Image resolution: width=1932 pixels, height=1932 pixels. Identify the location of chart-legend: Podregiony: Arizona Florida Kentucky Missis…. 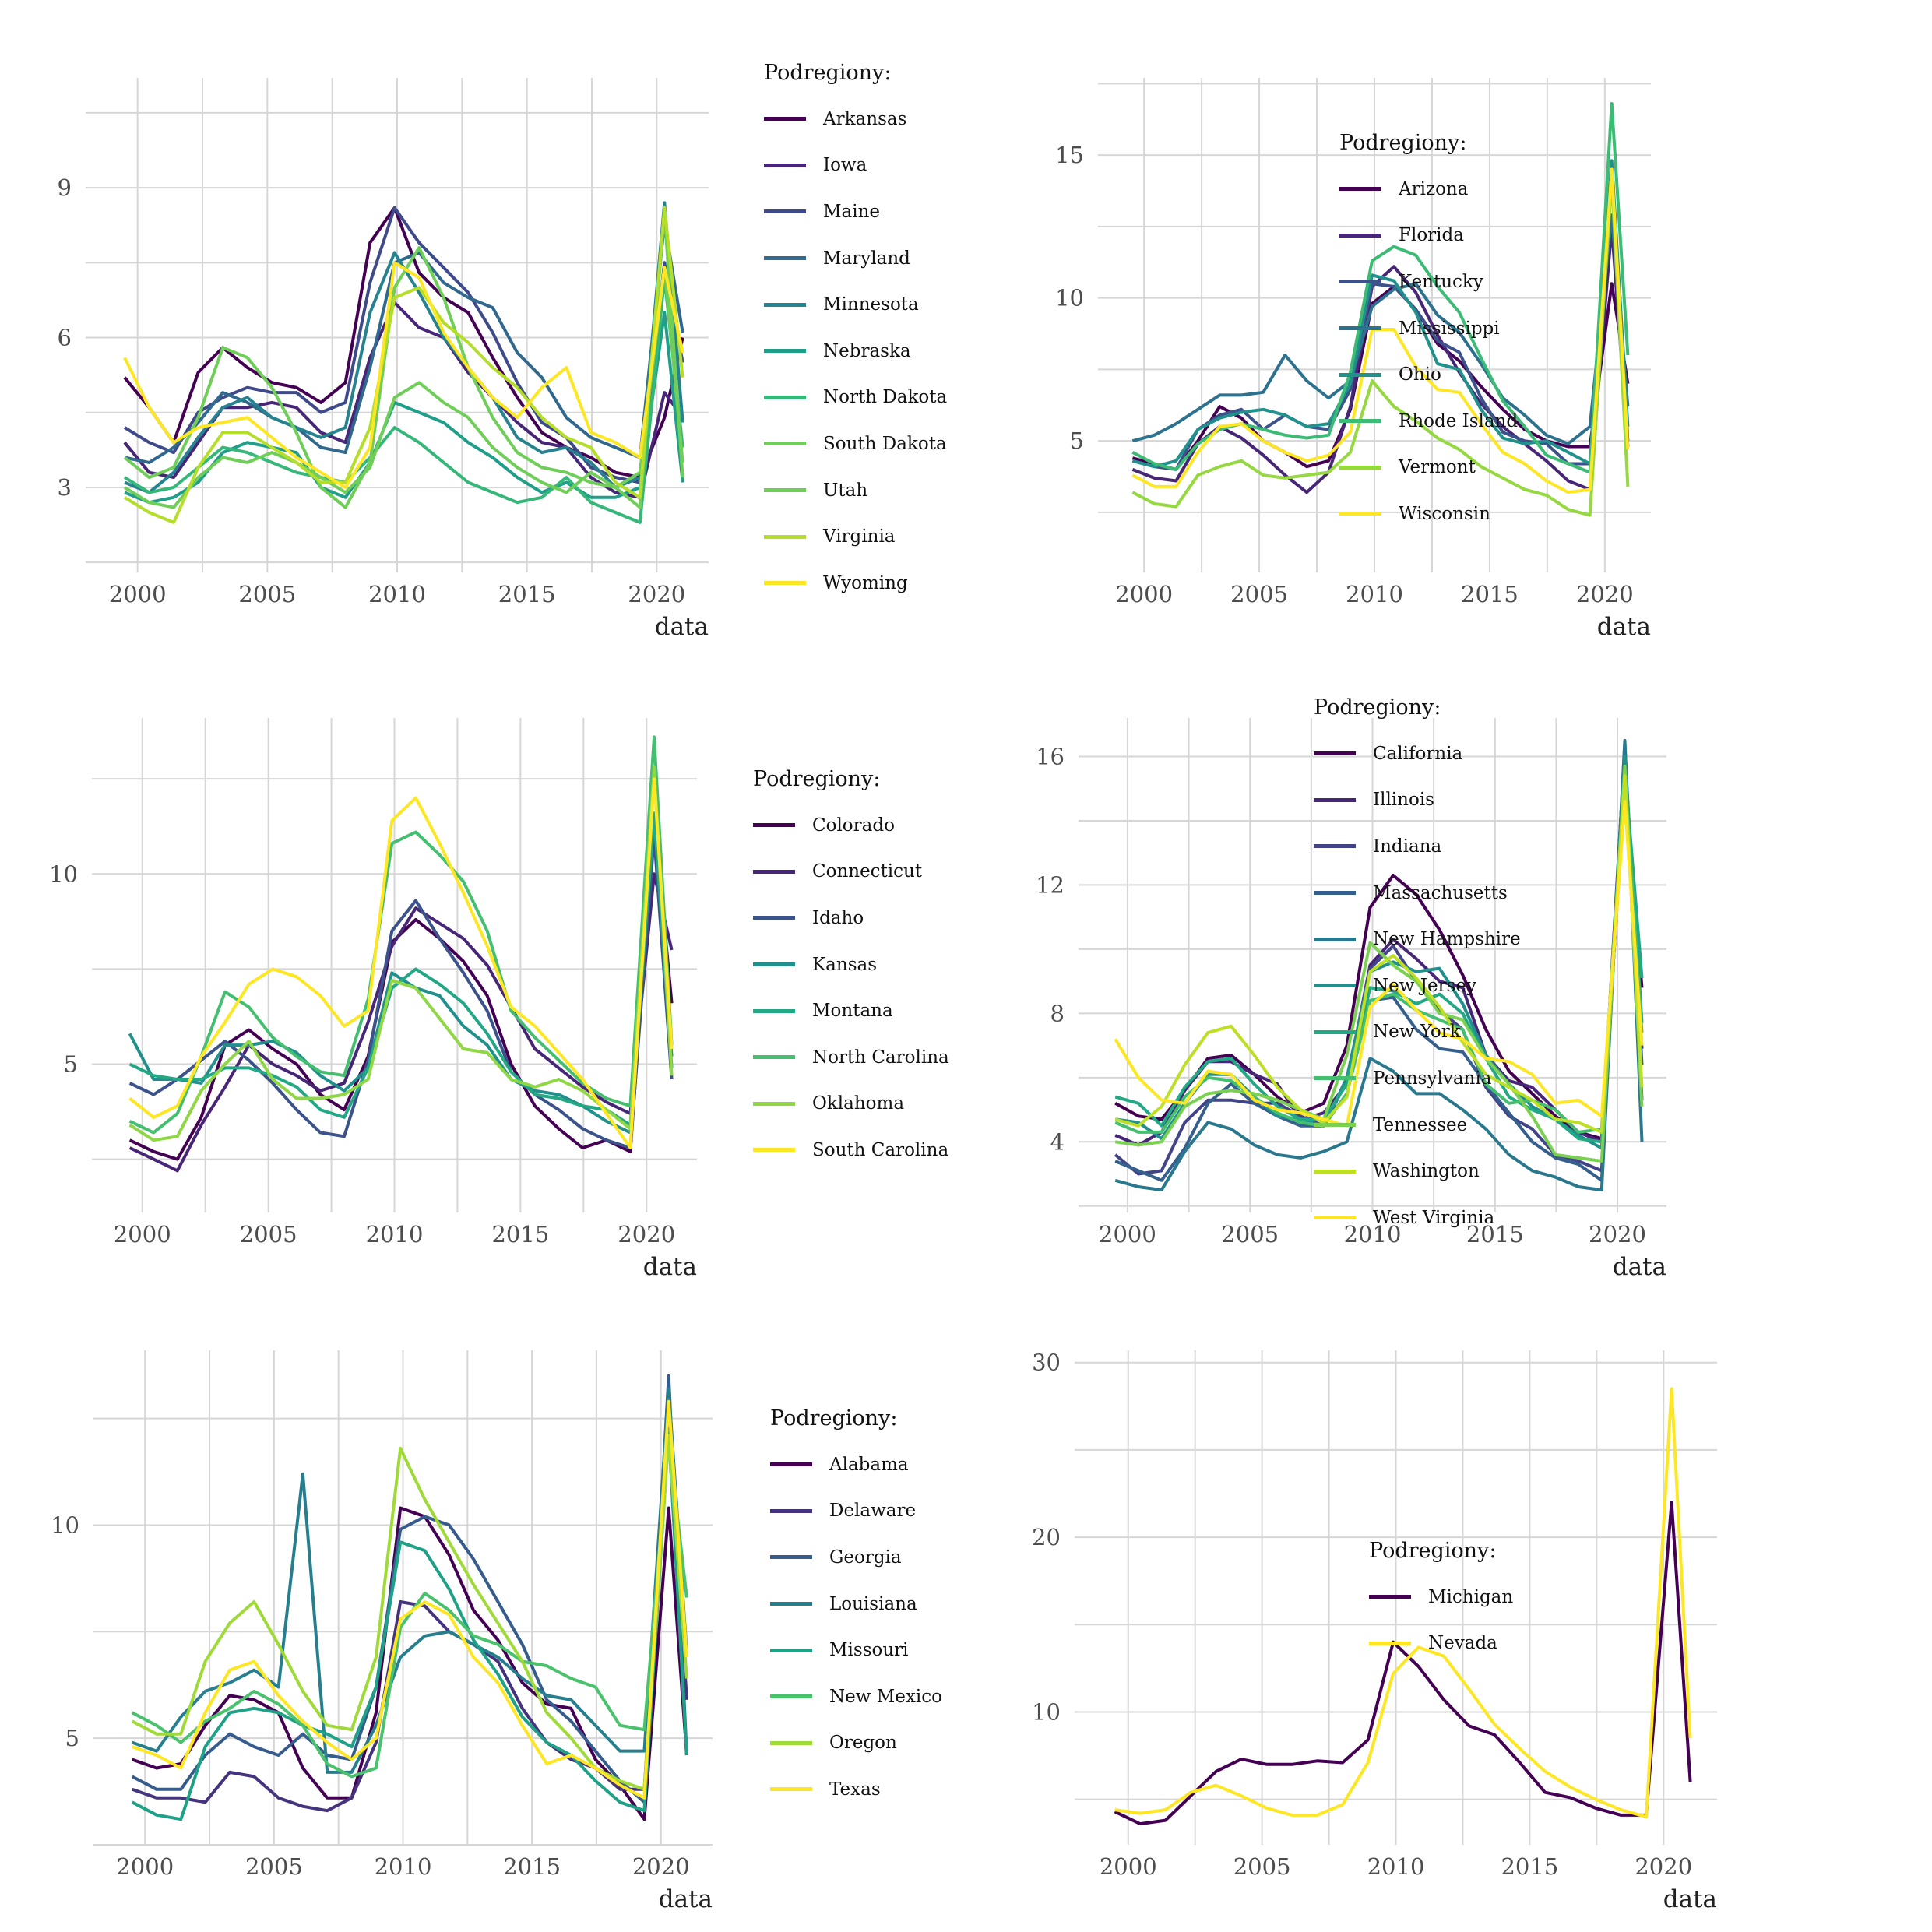
(1428, 334).